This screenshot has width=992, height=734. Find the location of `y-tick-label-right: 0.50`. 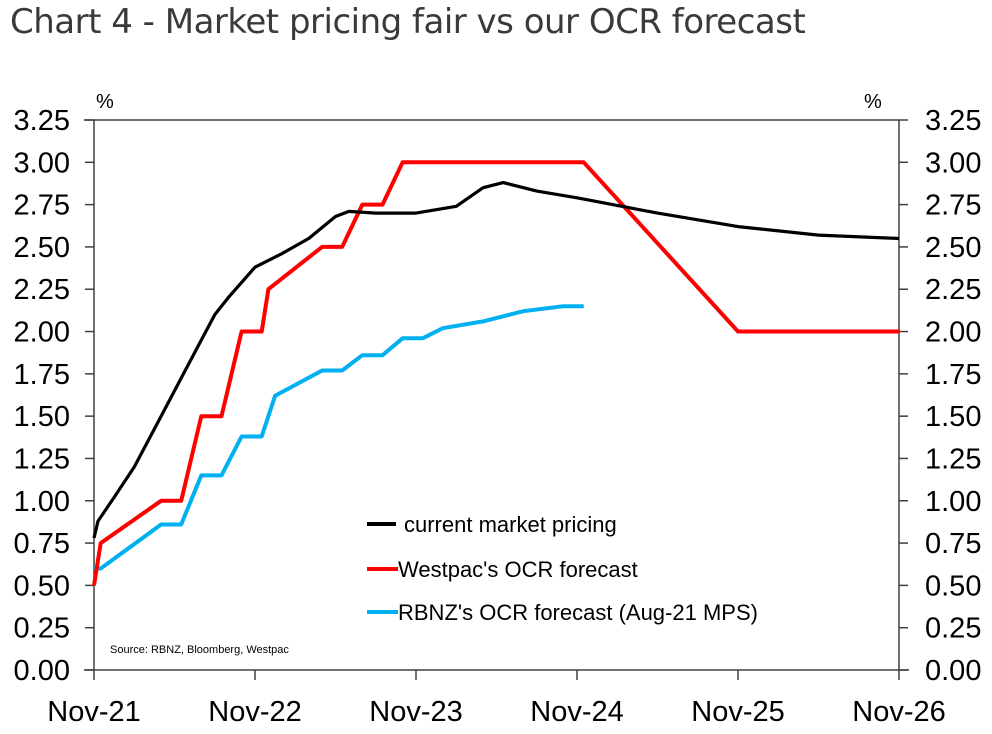

y-tick-label-right: 0.50 is located at coordinates (953, 586).